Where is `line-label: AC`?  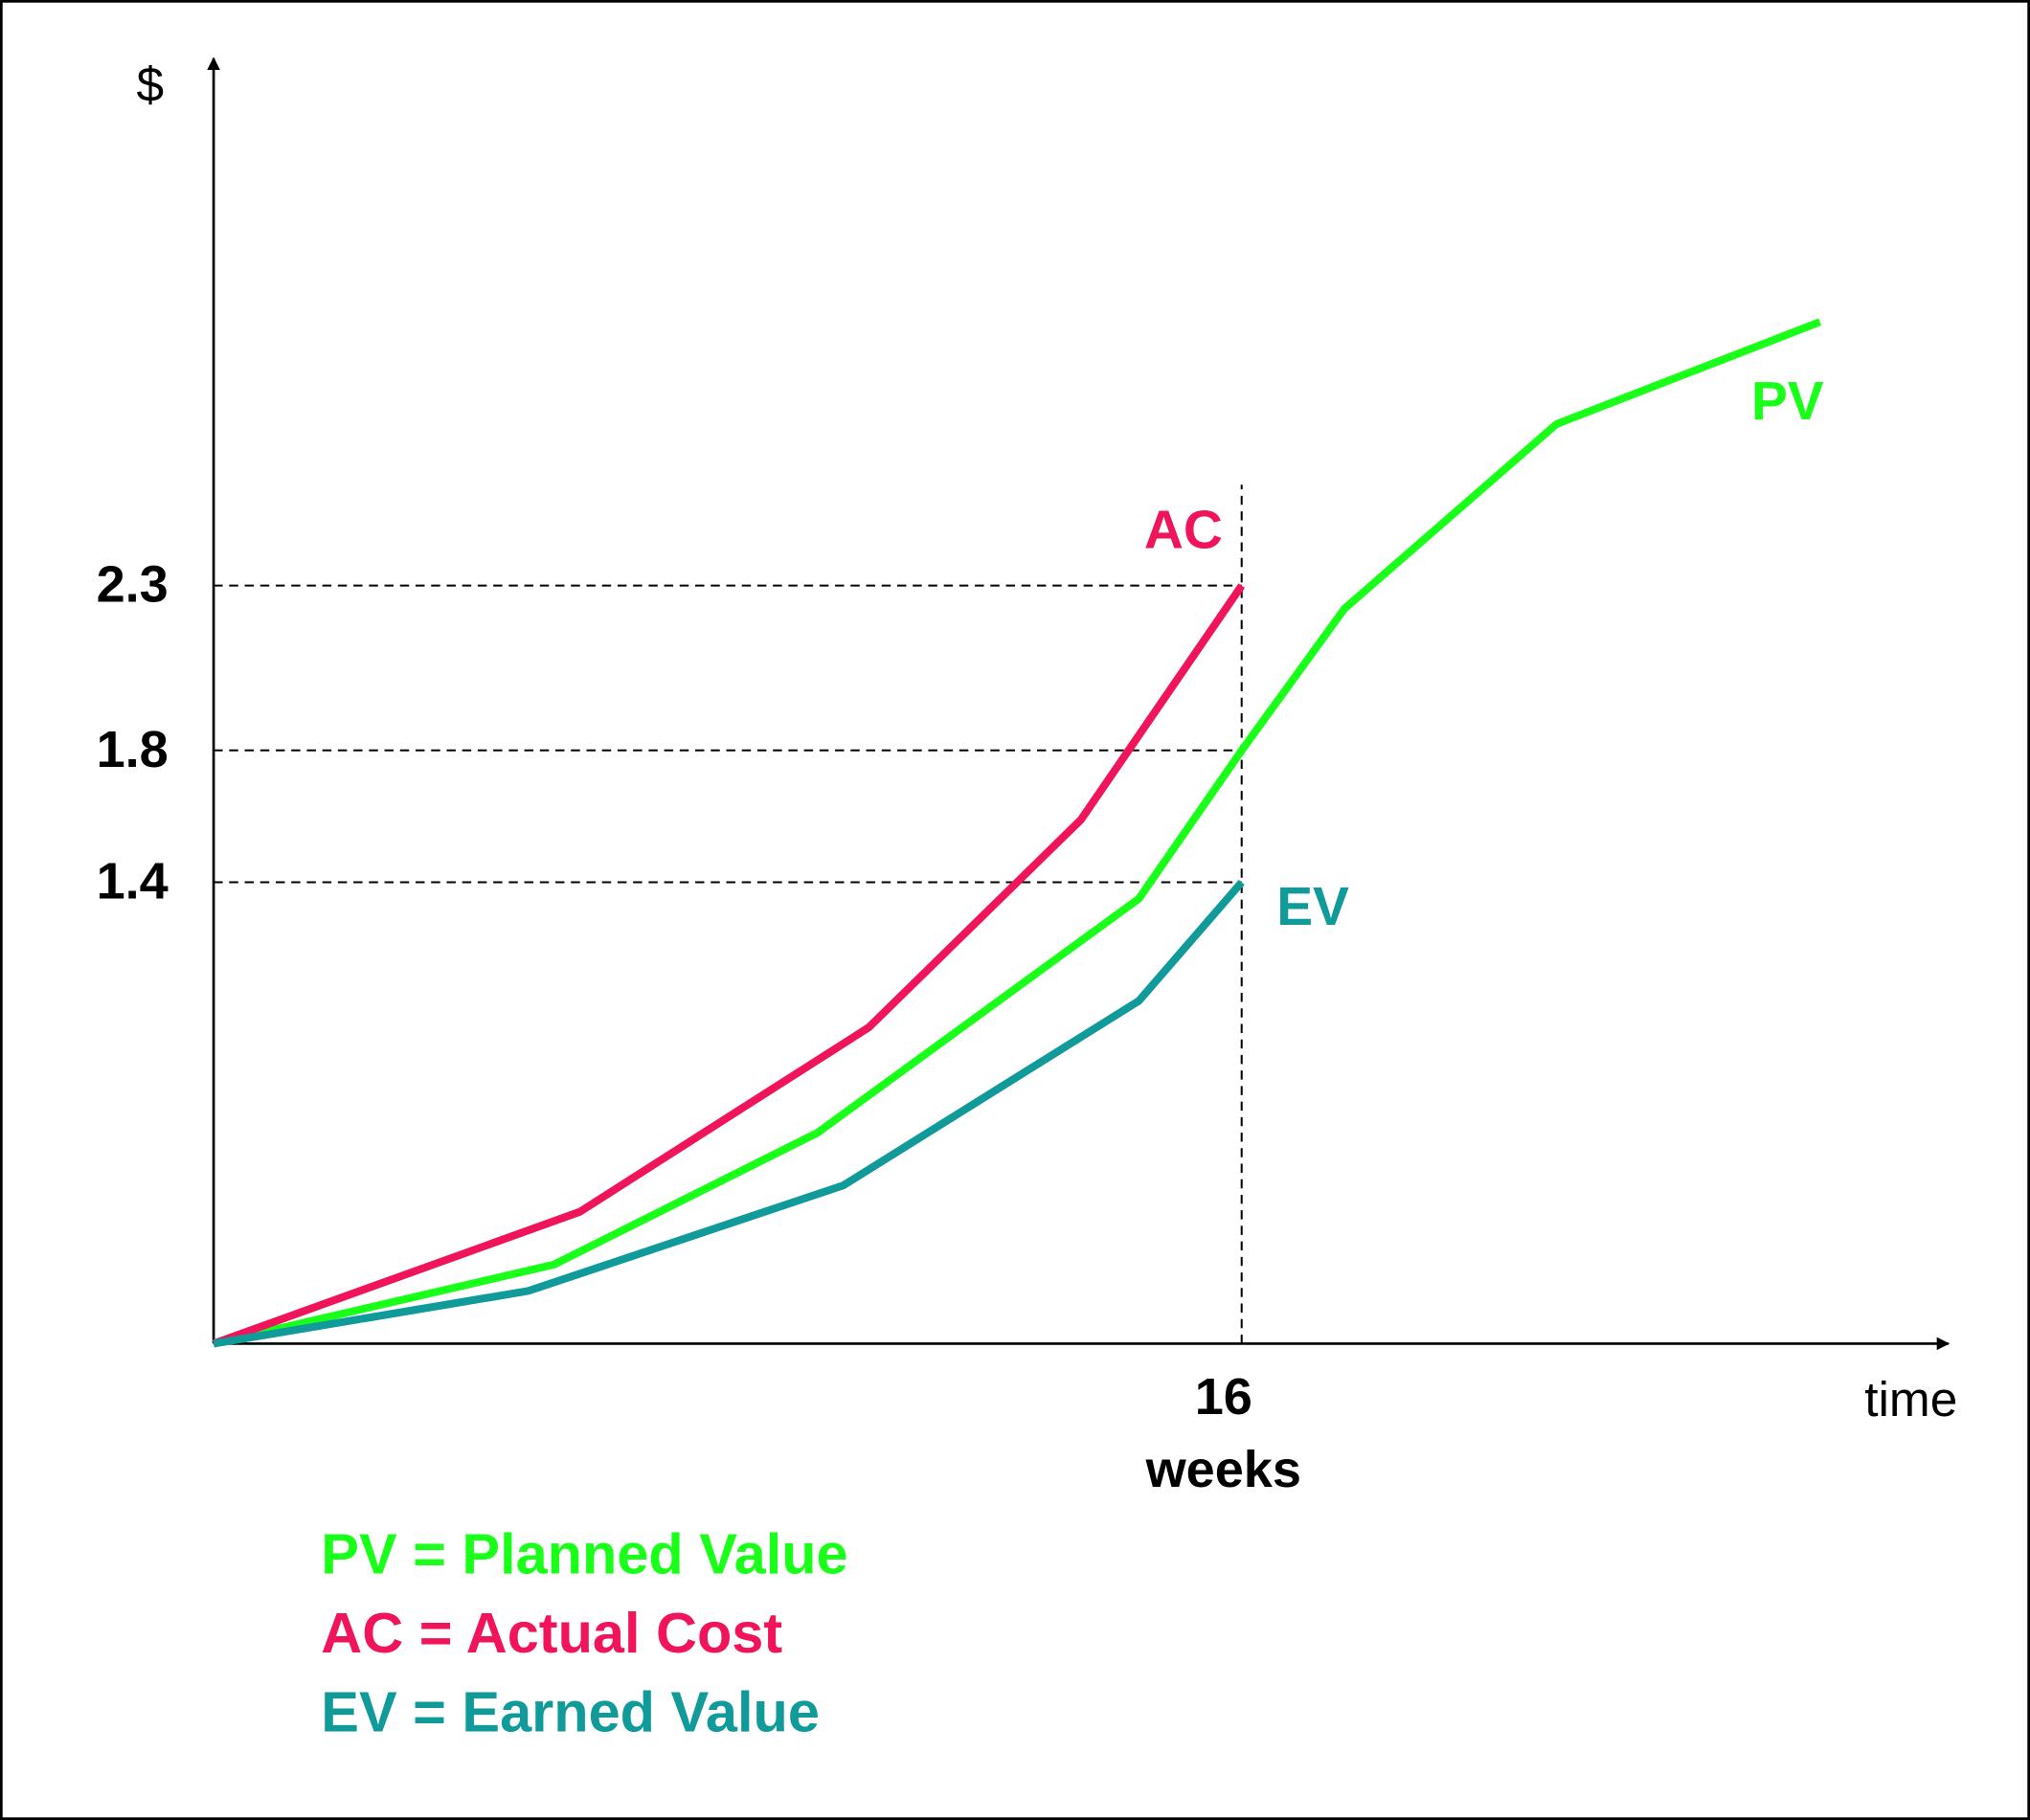
line-label: AC is located at coordinates (1183, 531).